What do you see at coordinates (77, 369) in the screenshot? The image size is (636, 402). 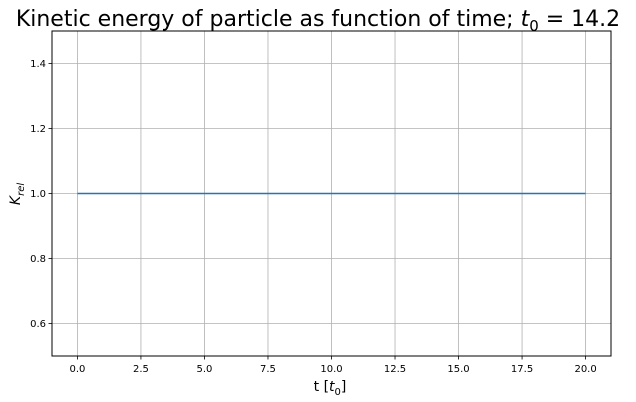 I see `x-tick-label: 0.0` at bounding box center [77, 369].